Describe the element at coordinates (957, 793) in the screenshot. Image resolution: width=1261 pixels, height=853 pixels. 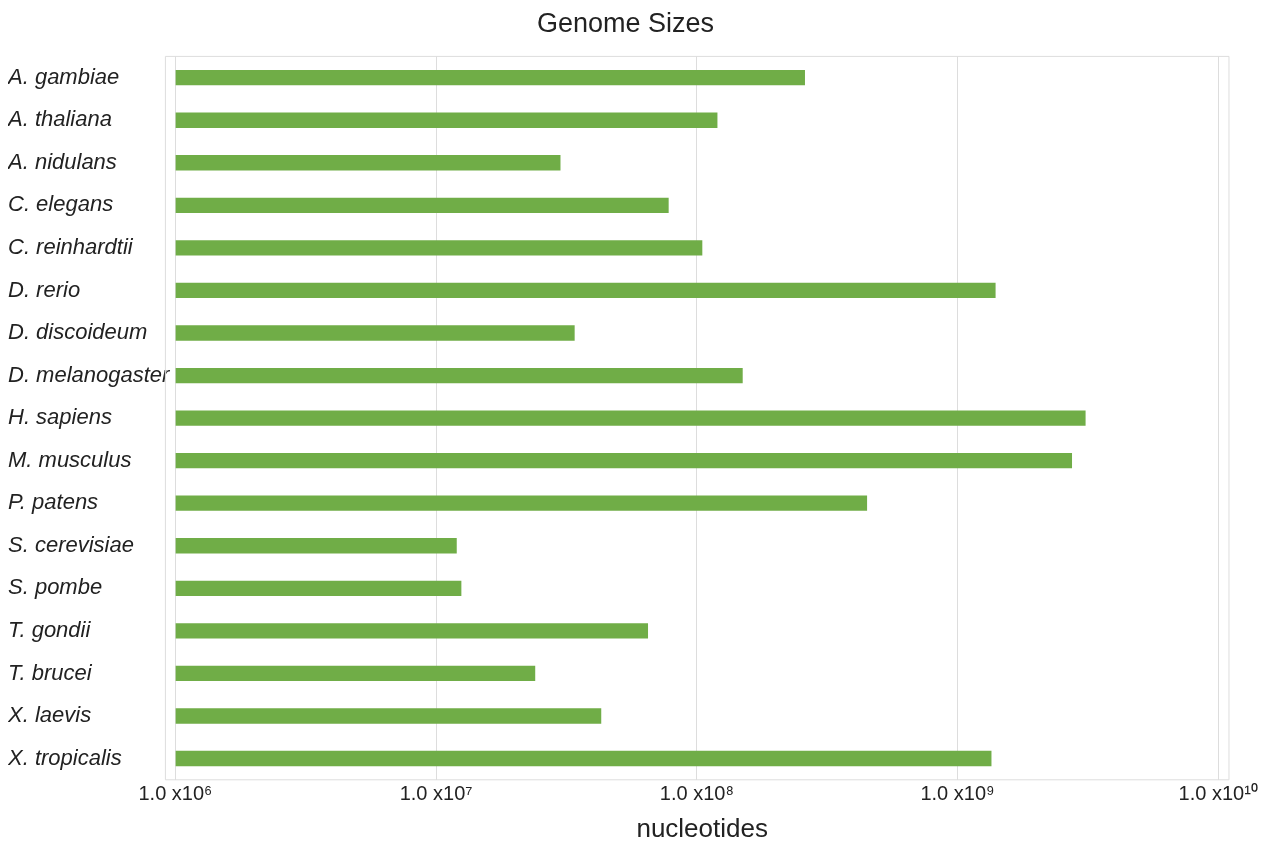
I see `x-tick-label: 1.0 x10⁹` at that location.